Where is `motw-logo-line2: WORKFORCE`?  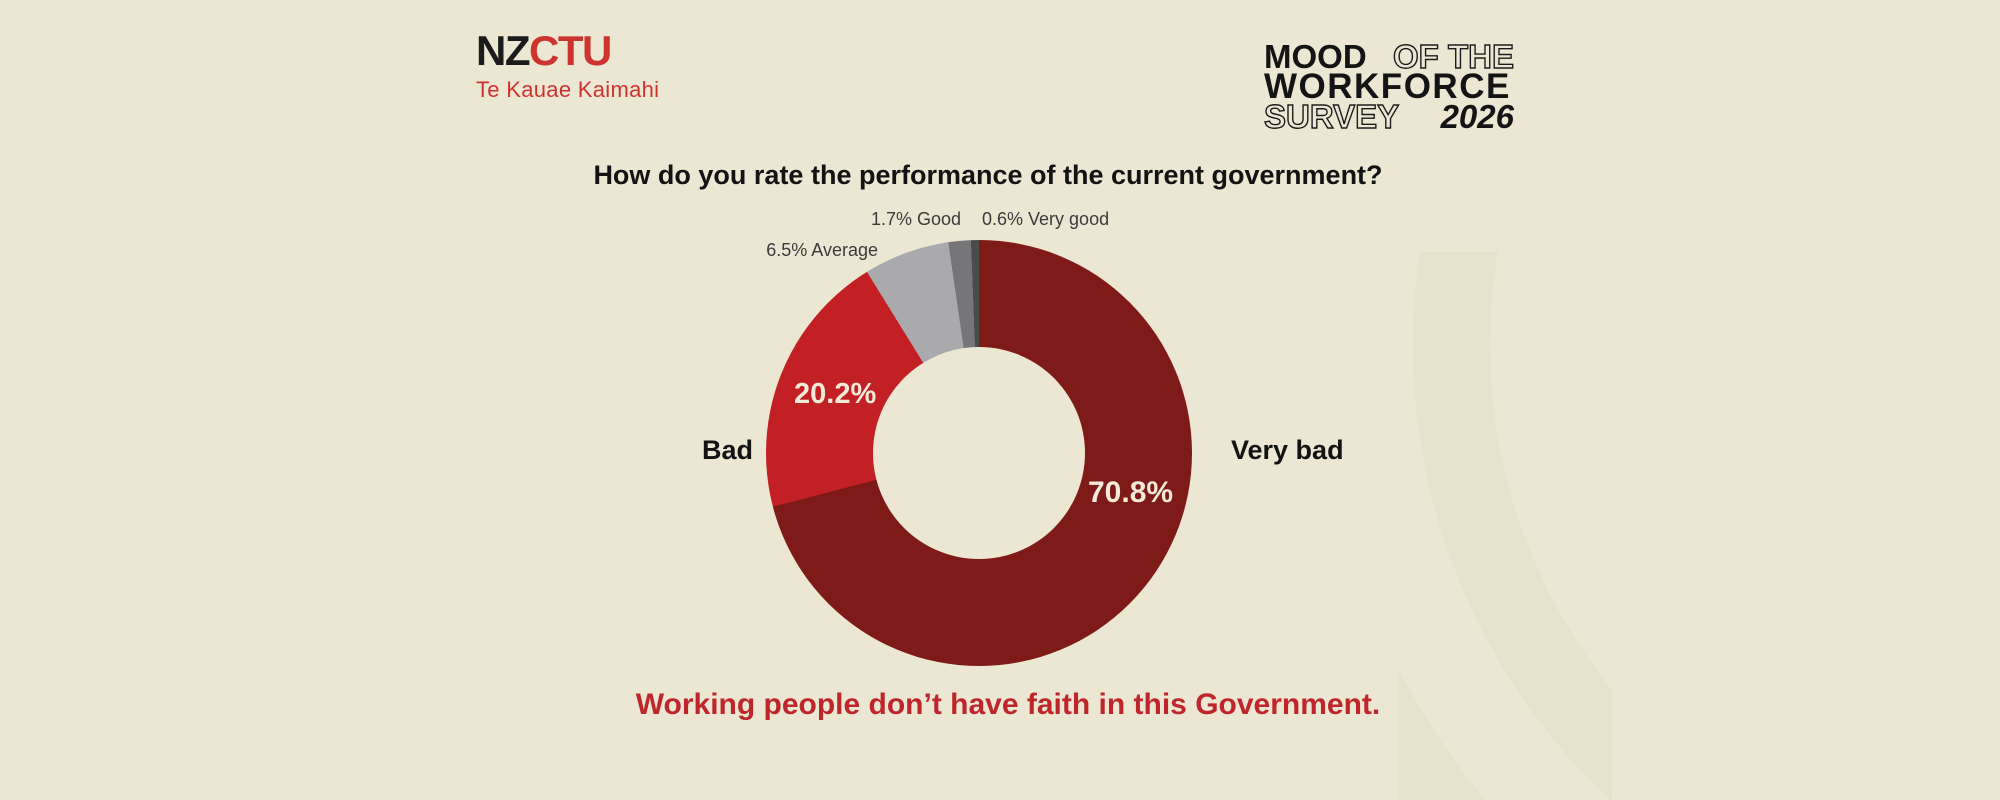 motw-logo-line2: WORKFORCE is located at coordinates (1389, 86).